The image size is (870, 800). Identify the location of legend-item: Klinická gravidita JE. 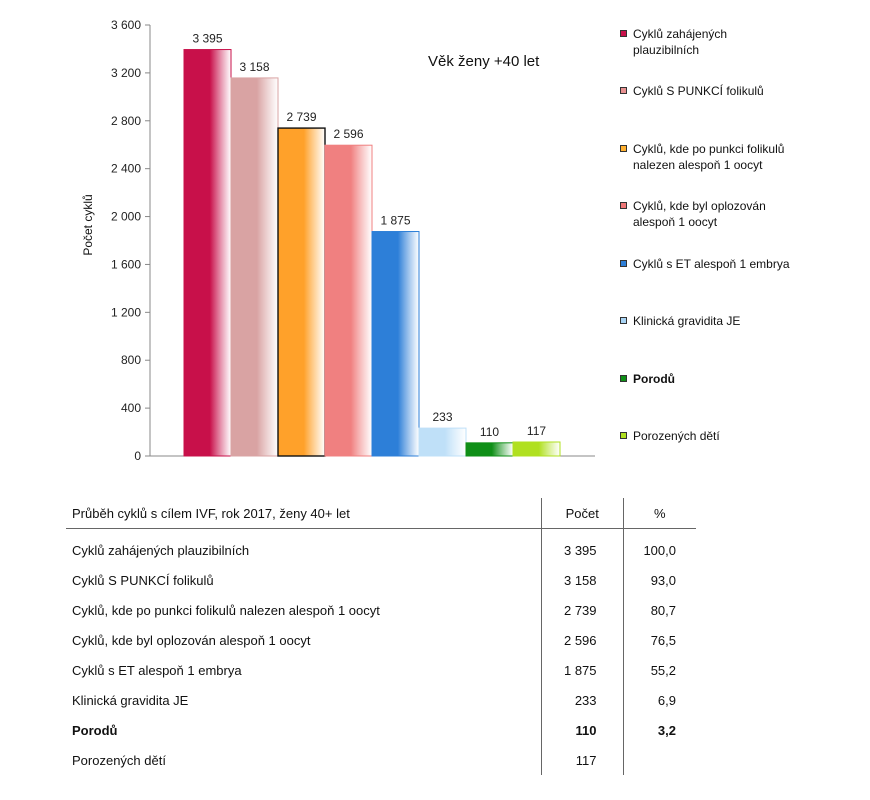
(740, 321).